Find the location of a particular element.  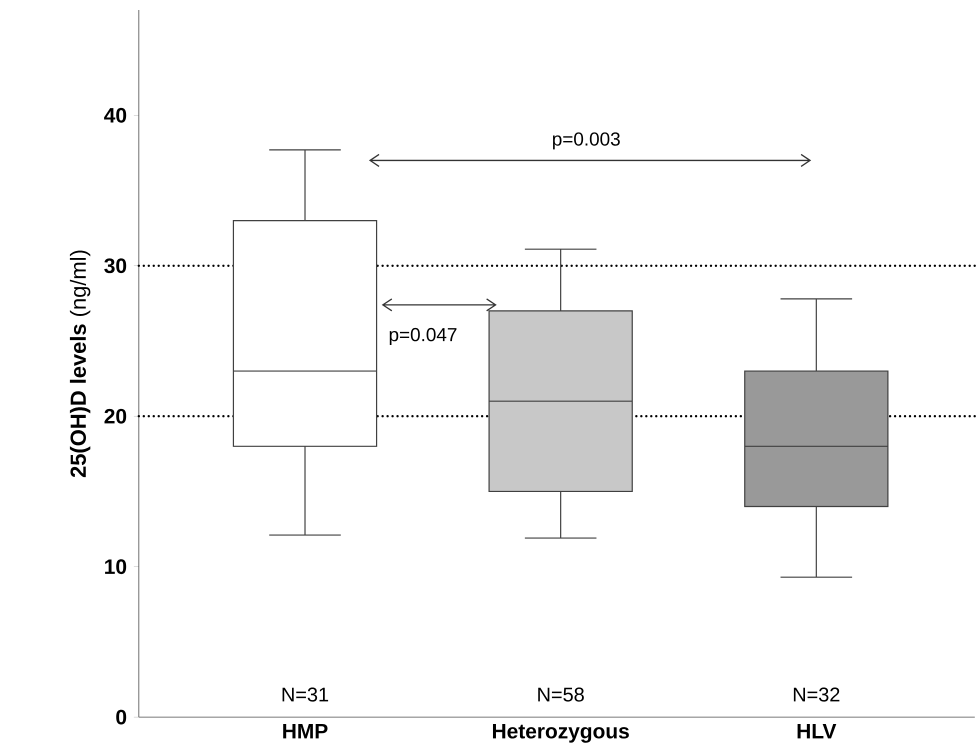

annotation: p=0.003 is located at coordinates (586, 141).